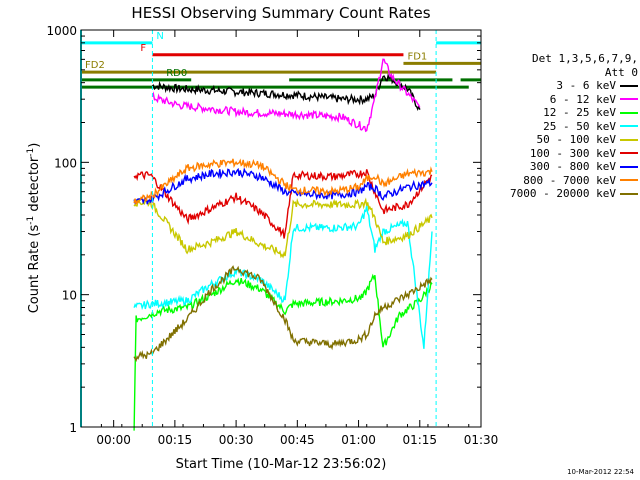 The width and height of the screenshot is (640, 480). I want to click on y-axis-label-part2: detector, so click(34, 186).